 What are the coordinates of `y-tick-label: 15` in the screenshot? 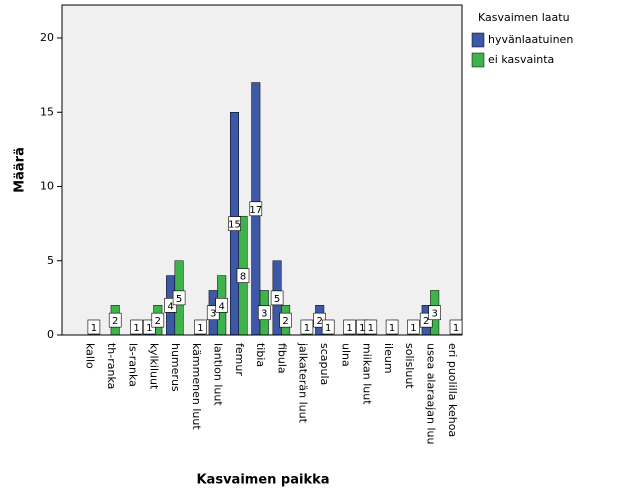 It's located at (47, 111).